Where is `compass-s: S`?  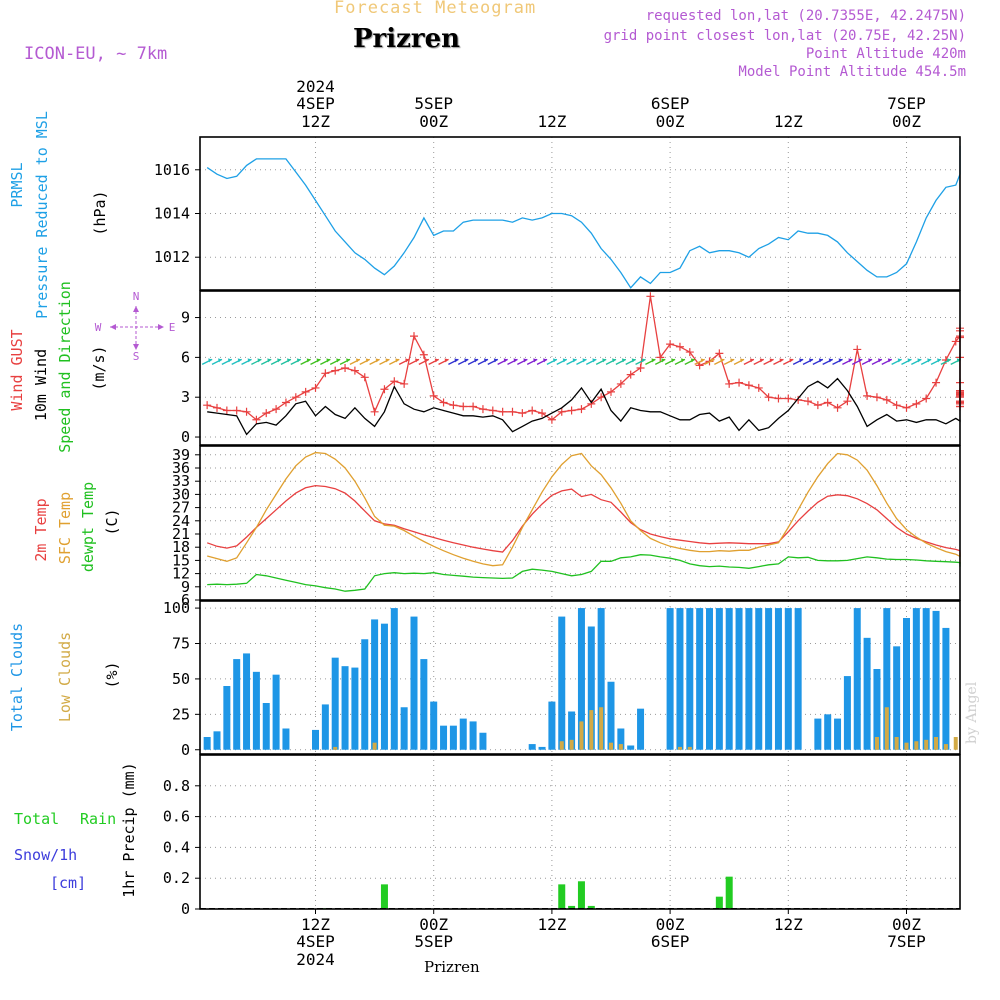 compass-s: S is located at coordinates (136, 356).